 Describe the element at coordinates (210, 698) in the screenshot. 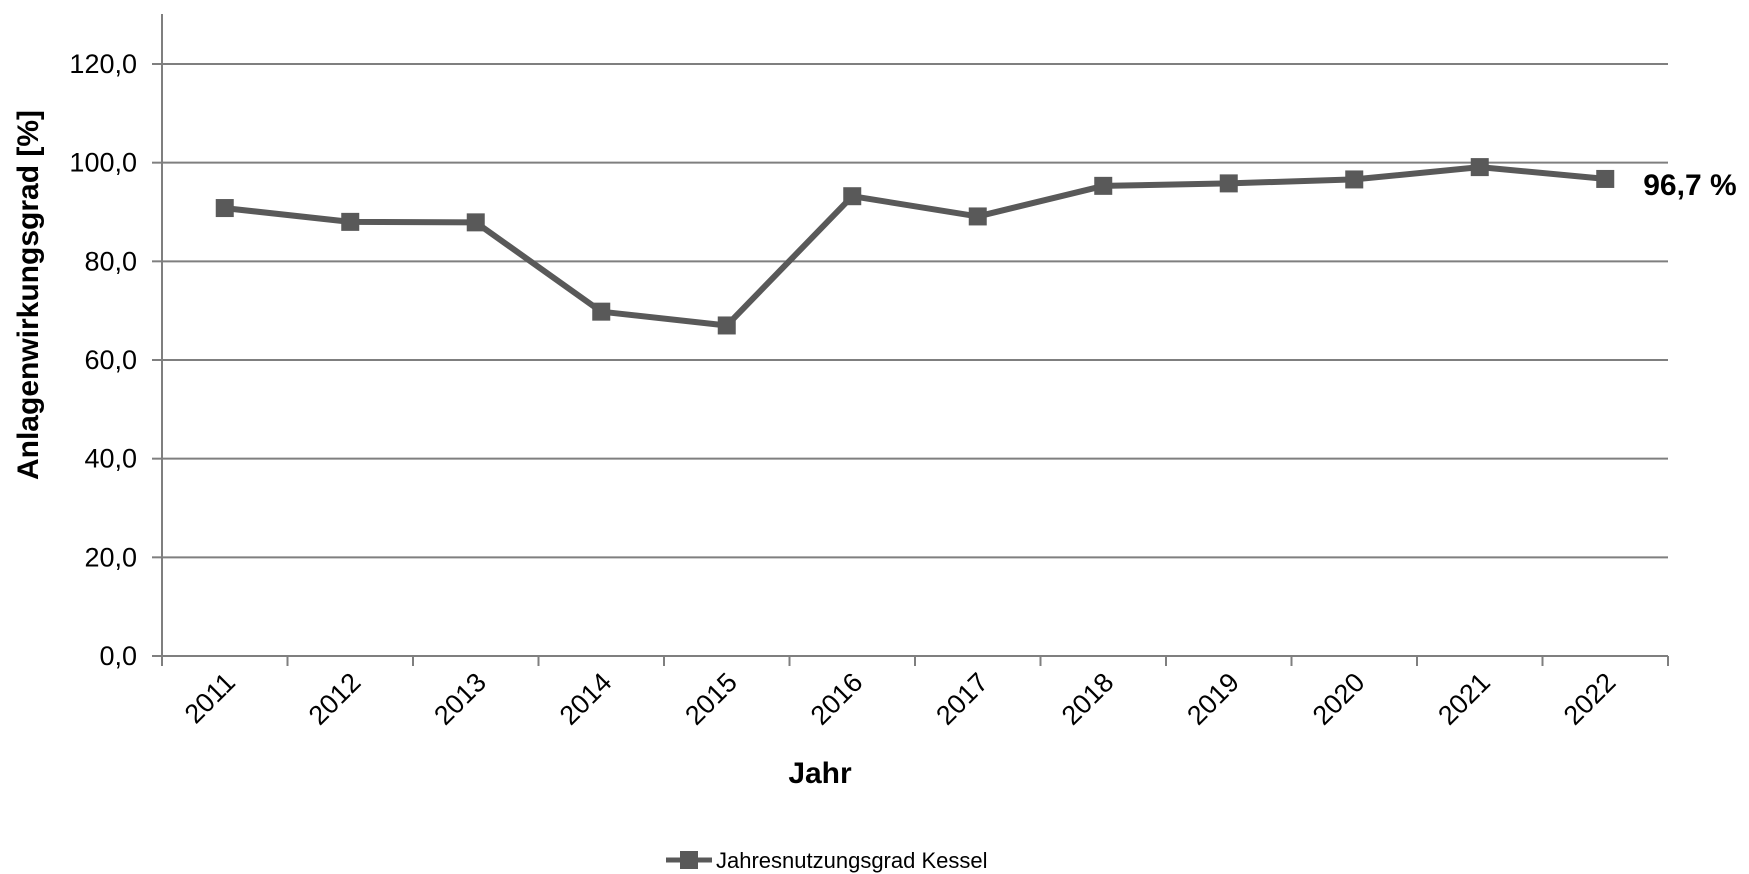

I see `x-tick-label: 2011` at that location.